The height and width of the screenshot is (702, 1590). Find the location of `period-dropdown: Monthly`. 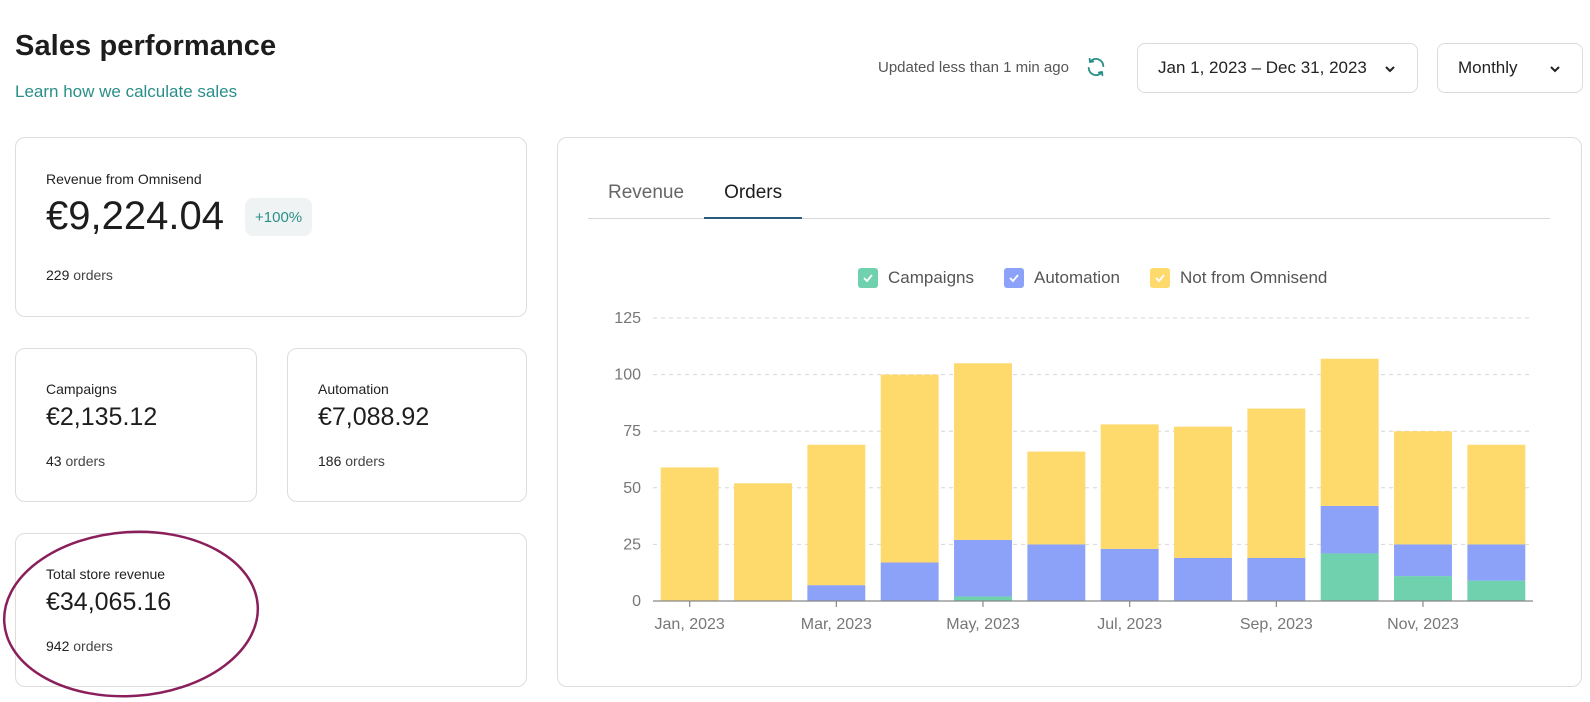

period-dropdown: Monthly is located at coordinates (1510, 68).